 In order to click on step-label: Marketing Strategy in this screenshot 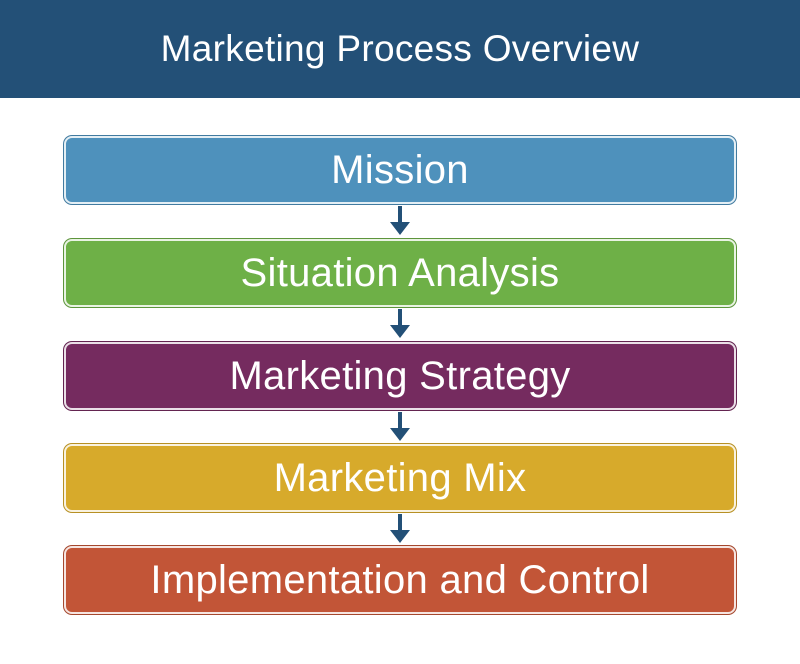, I will do `click(400, 375)`.